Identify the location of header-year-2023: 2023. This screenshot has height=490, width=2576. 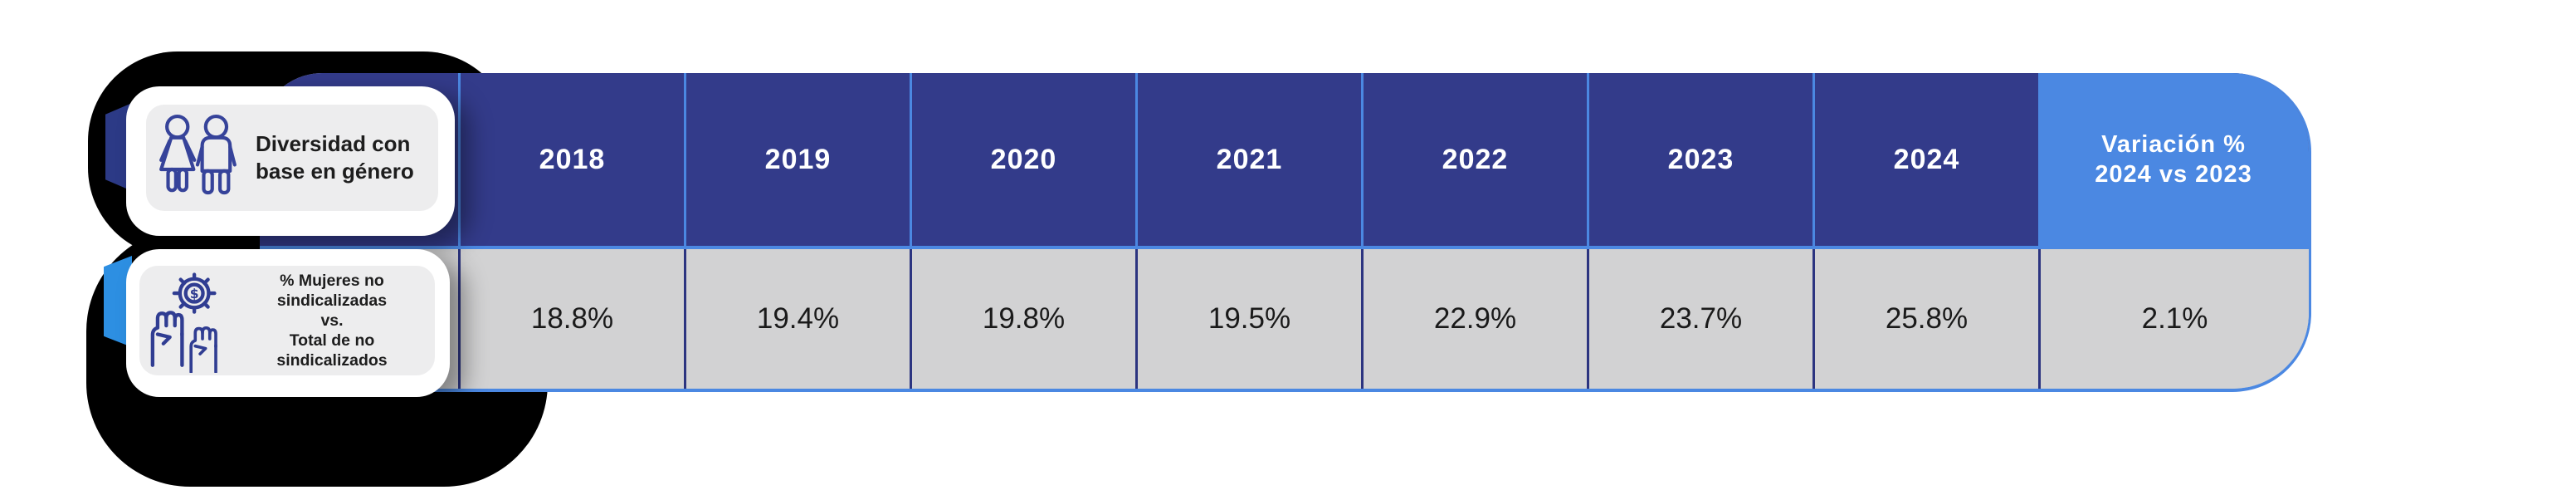
(1700, 159).